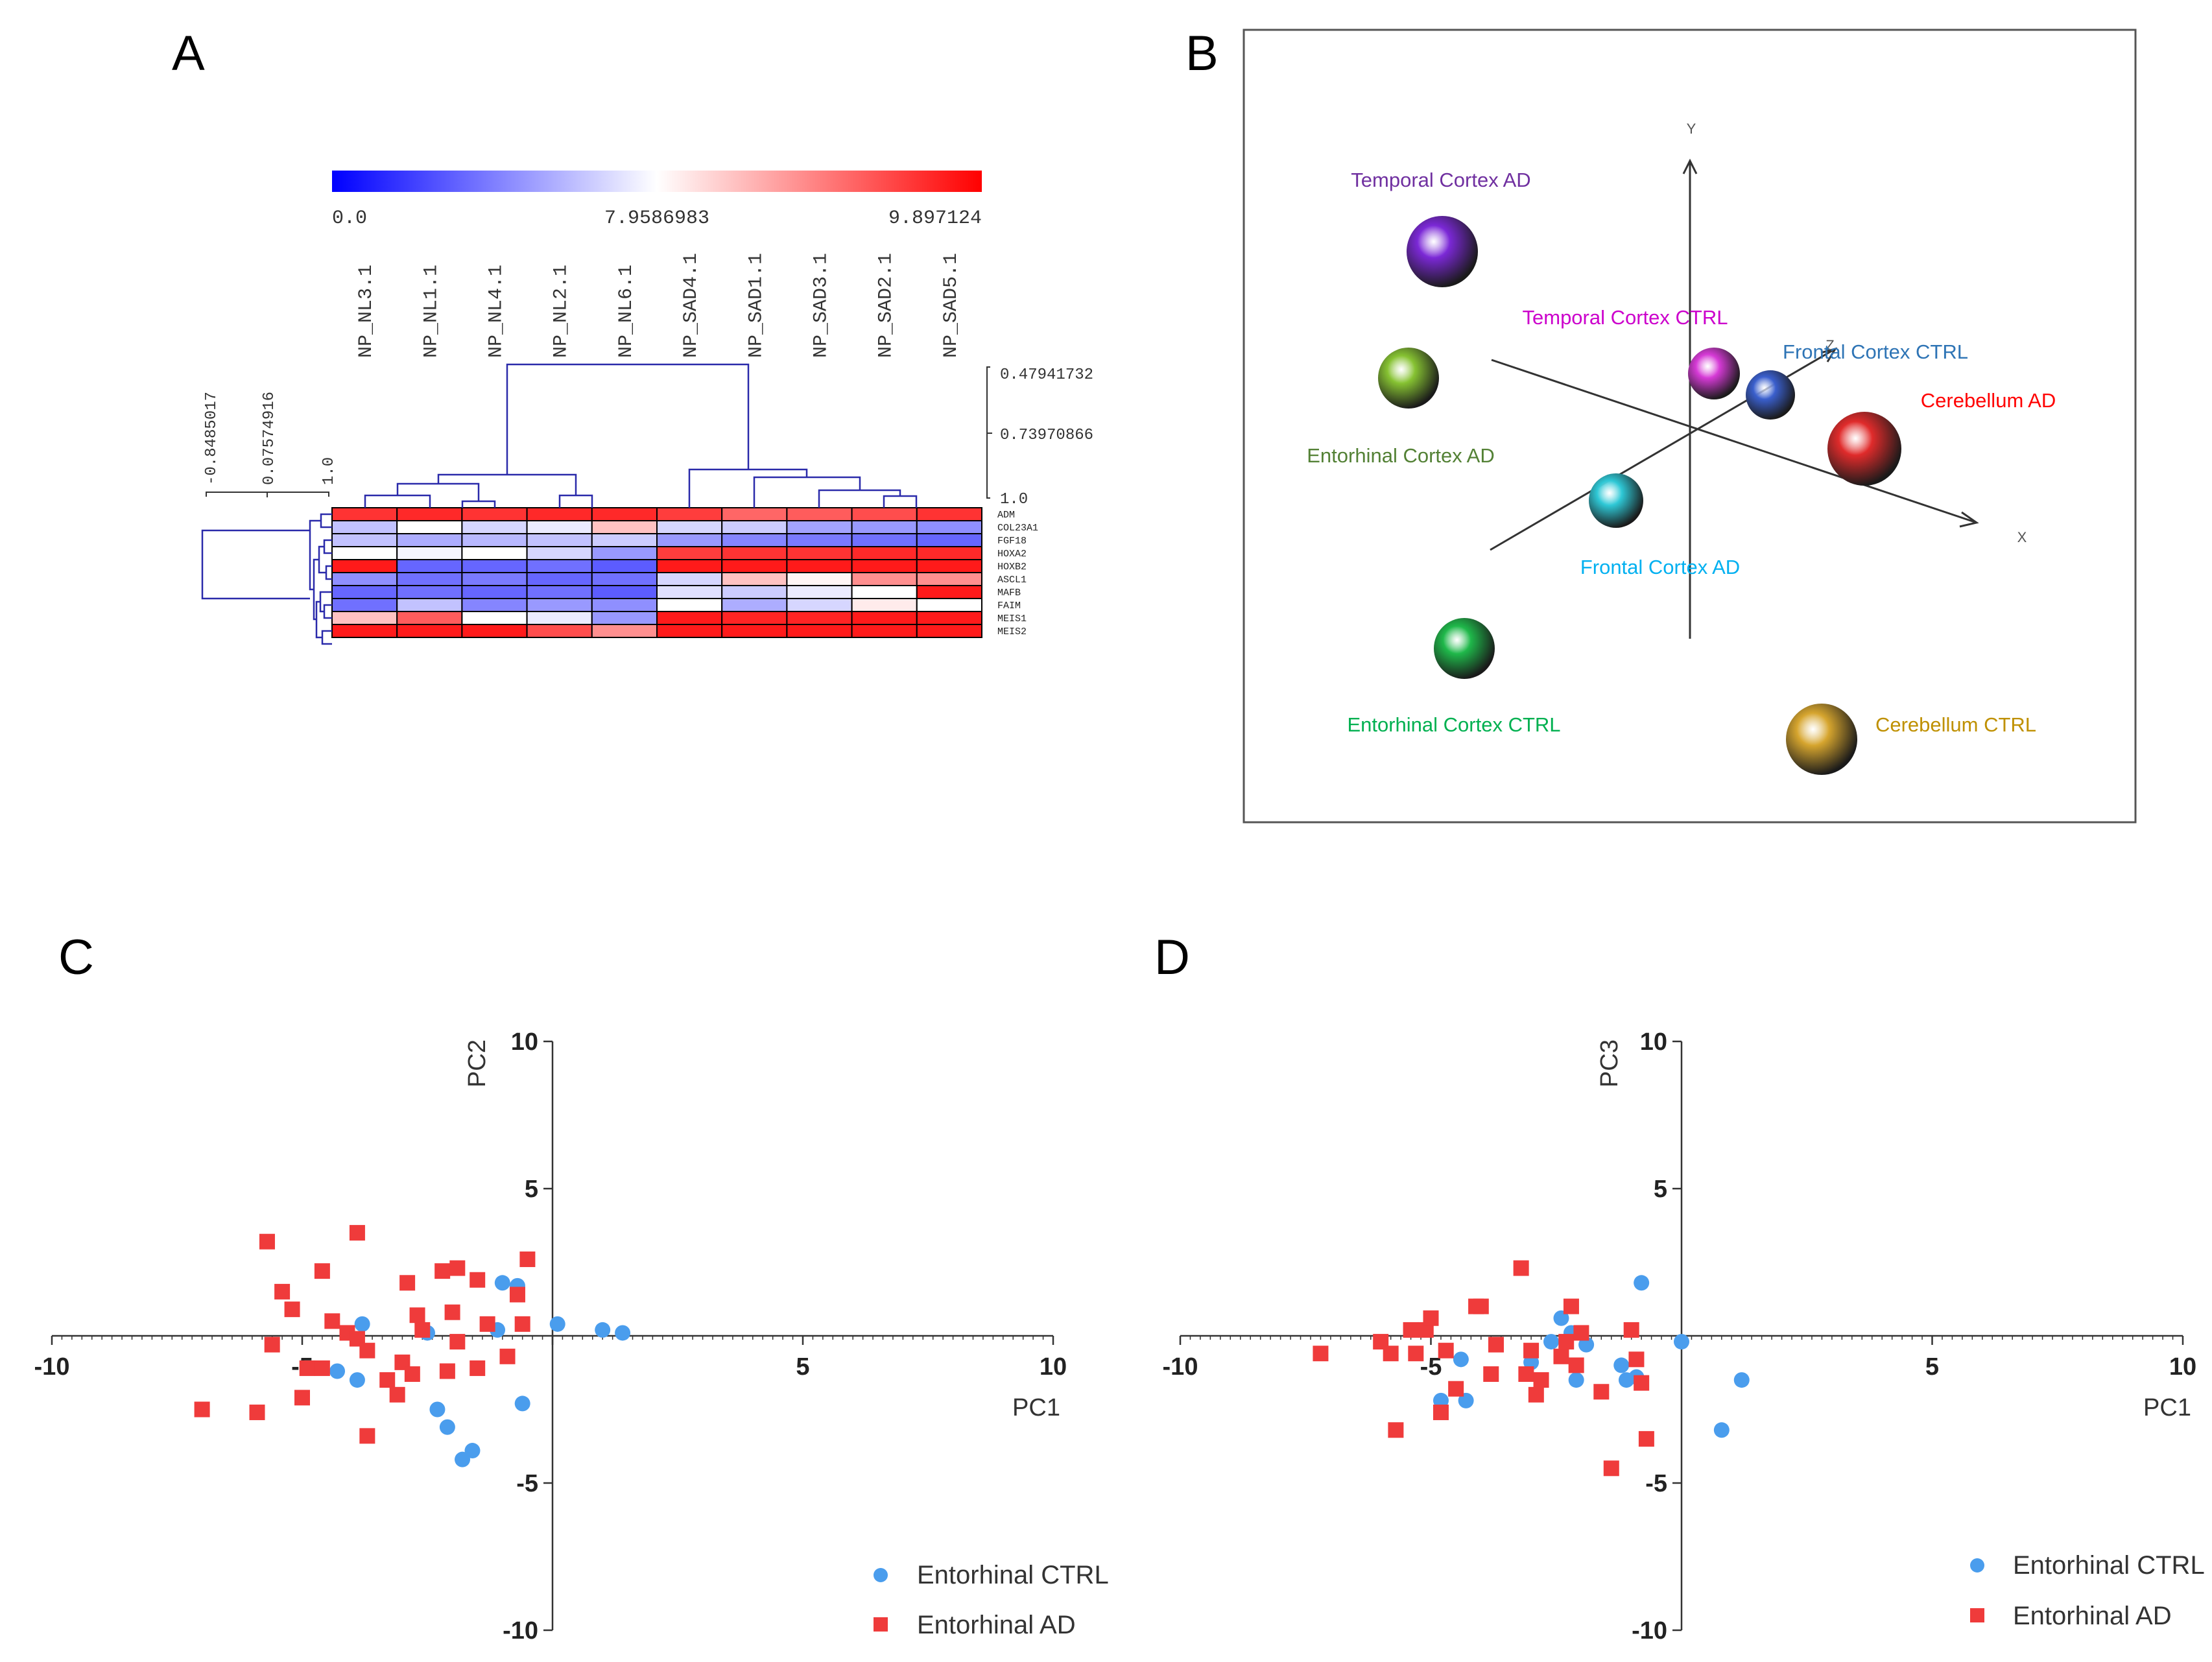 Image resolution: width=2212 pixels, height=1662 pixels. I want to click on y-tick-label: -10, so click(1649, 1631).